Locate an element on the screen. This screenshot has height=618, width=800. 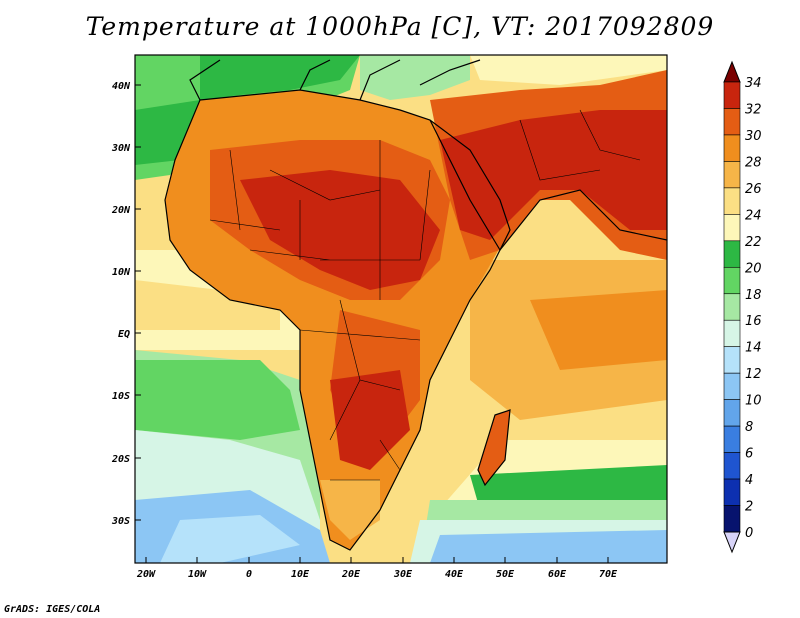
colorbar-label: 12 is located at coordinates (753, 374).